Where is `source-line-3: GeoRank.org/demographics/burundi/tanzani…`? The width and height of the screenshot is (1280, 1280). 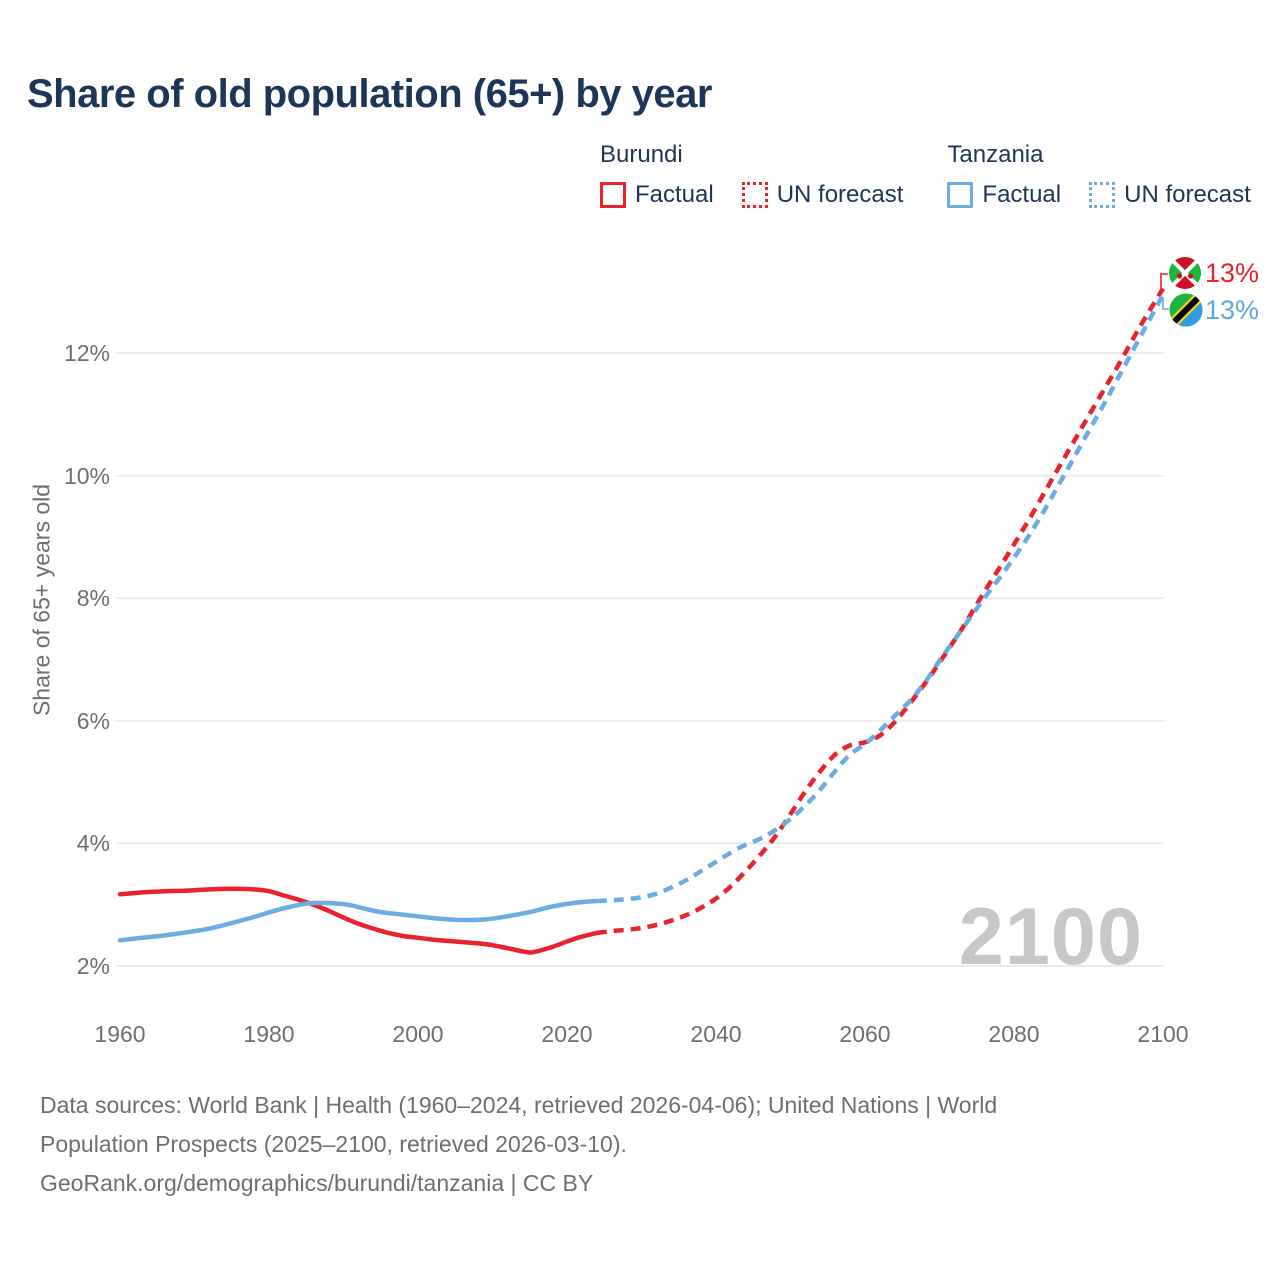 source-line-3: GeoRank.org/demographics/burundi/tanzani… is located at coordinates (317, 1183).